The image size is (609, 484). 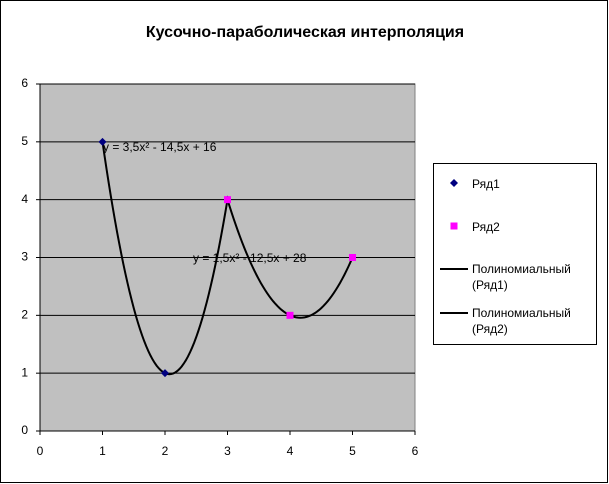 What do you see at coordinates (521, 321) in the screenshot?
I see `legend-label: Полиномиальный (Ряд2)` at bounding box center [521, 321].